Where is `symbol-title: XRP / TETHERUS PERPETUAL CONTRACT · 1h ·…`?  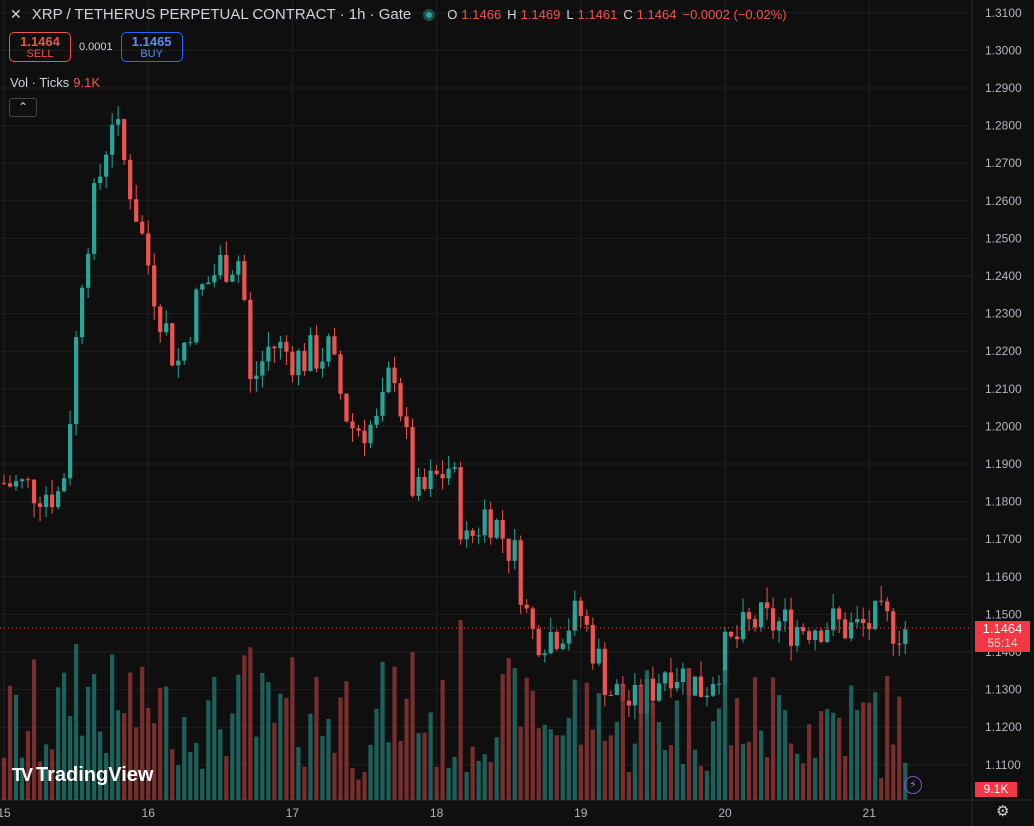 symbol-title: XRP / TETHERUS PERPETUAL CONTRACT · 1h ·… is located at coordinates (221, 14).